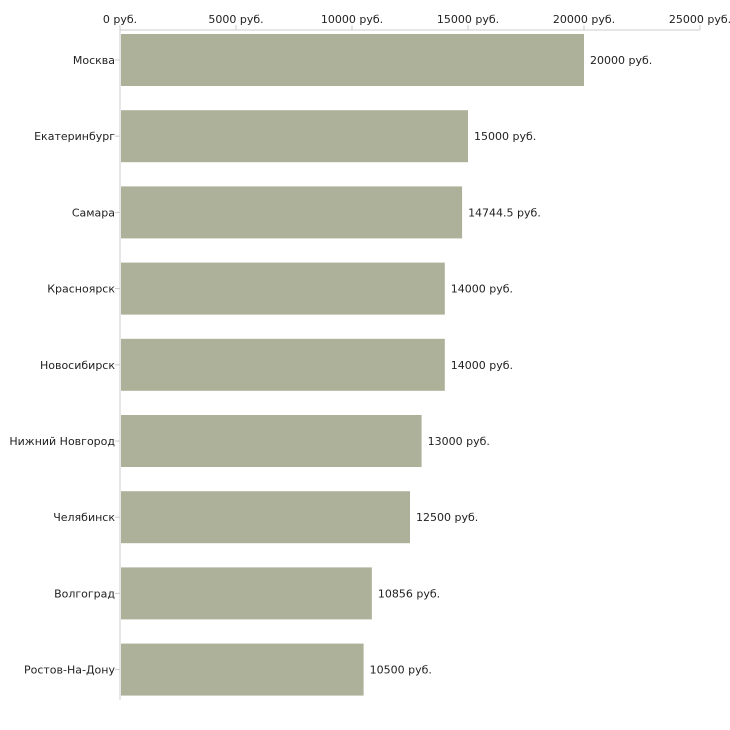 Image resolution: width=730 pixels, height=730 pixels. Describe the element at coordinates (409, 593) in the screenshot. I see `value-label: 10856 руб.` at that location.